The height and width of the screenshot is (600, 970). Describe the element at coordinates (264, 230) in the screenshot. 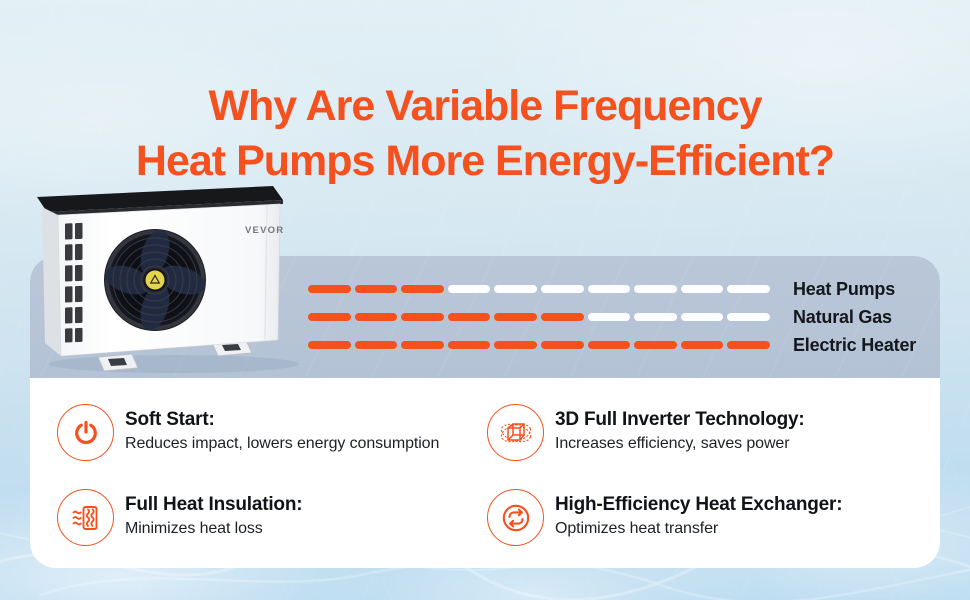

I see `brand-logo: VEVOR` at that location.